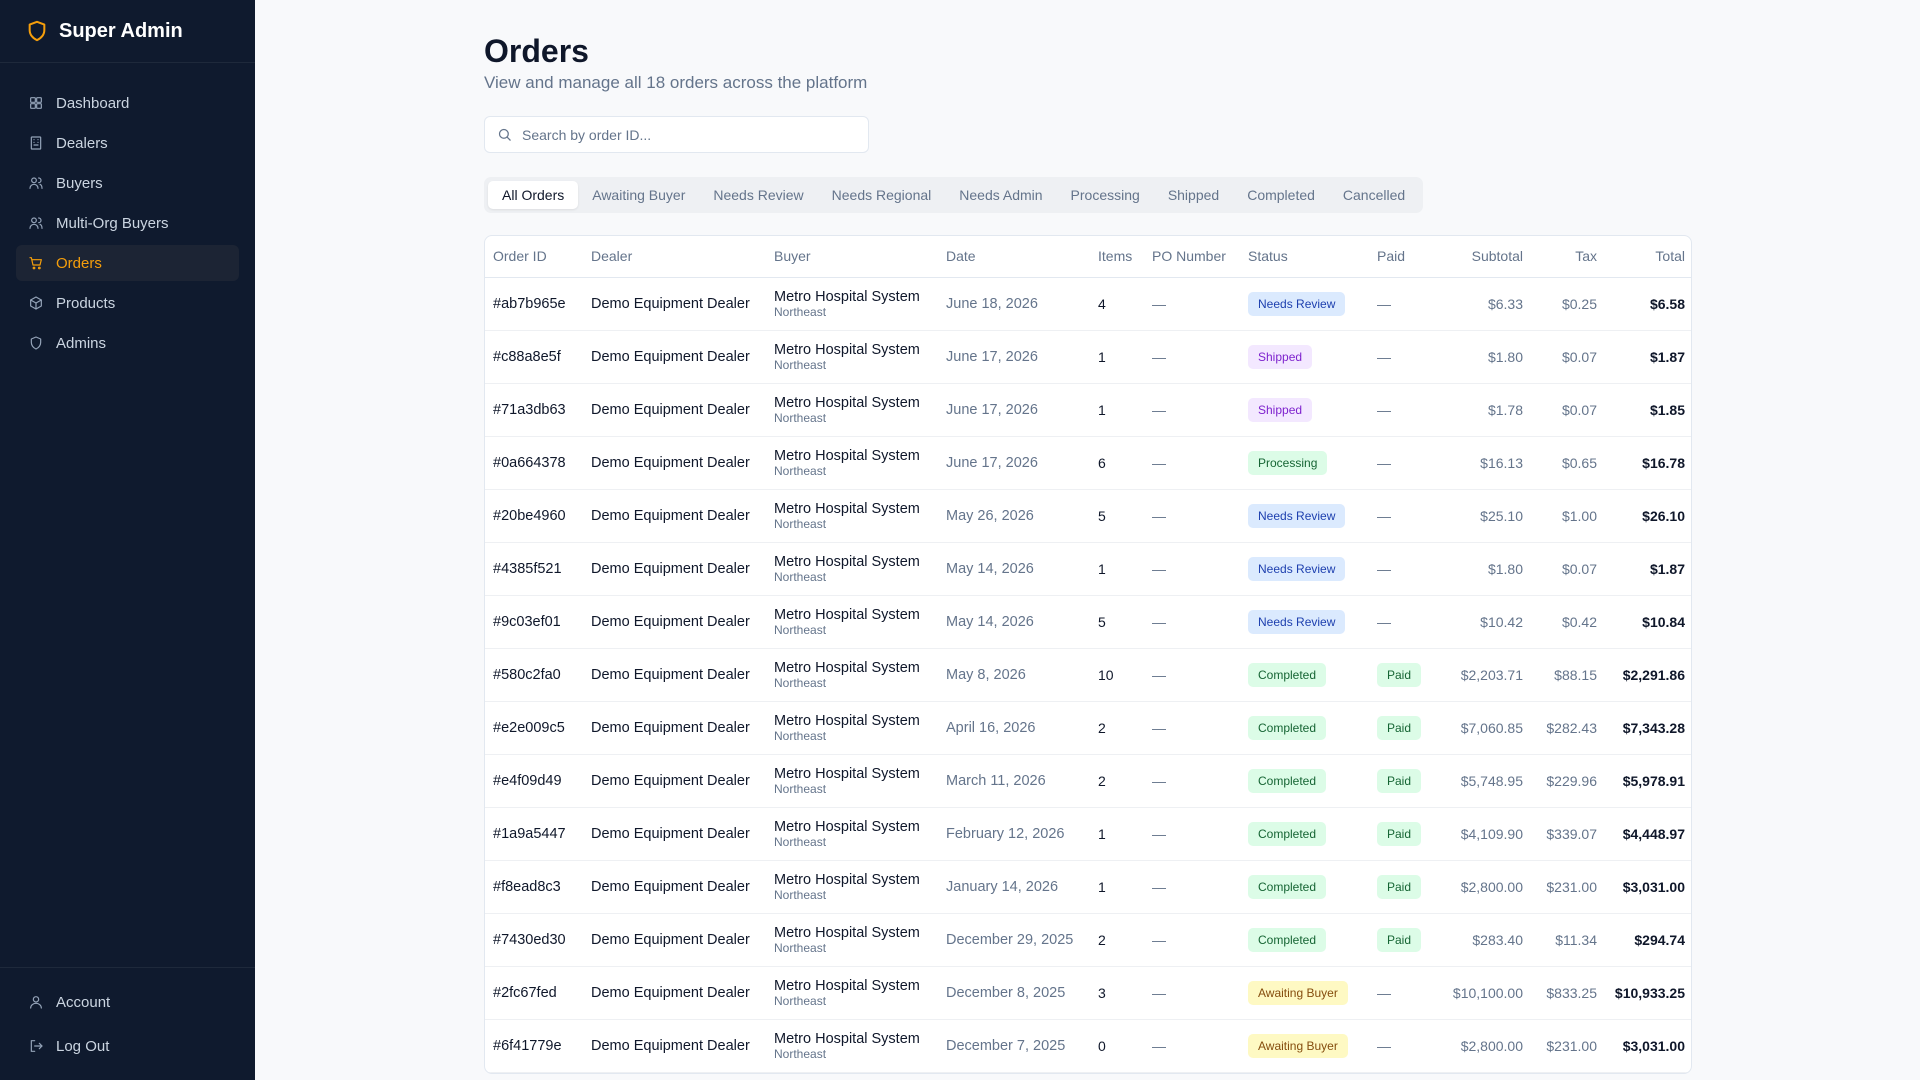 The height and width of the screenshot is (1080, 1920). Describe the element at coordinates (639, 195) in the screenshot. I see `tab-awaiting-buyer: Awaiting Buyer` at that location.